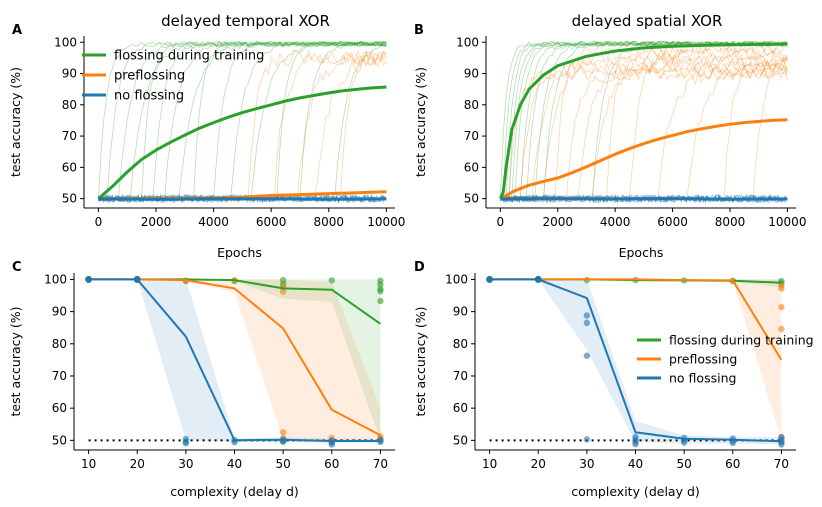  Describe the element at coordinates (647, 21) in the screenshot. I see `panel-title: delayed spatial XOR` at that location.